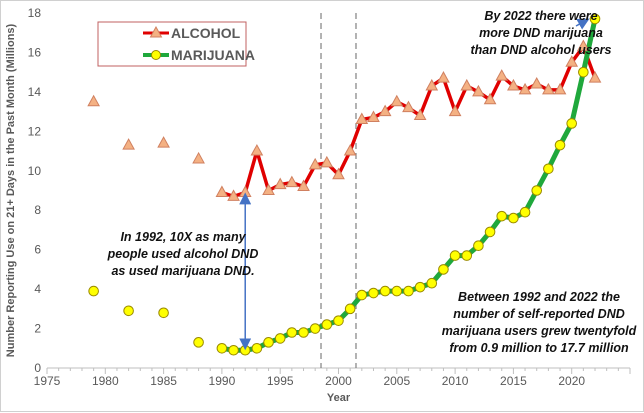  I want to click on annotation-1992-line: as used marijuana DND., so click(182, 271).